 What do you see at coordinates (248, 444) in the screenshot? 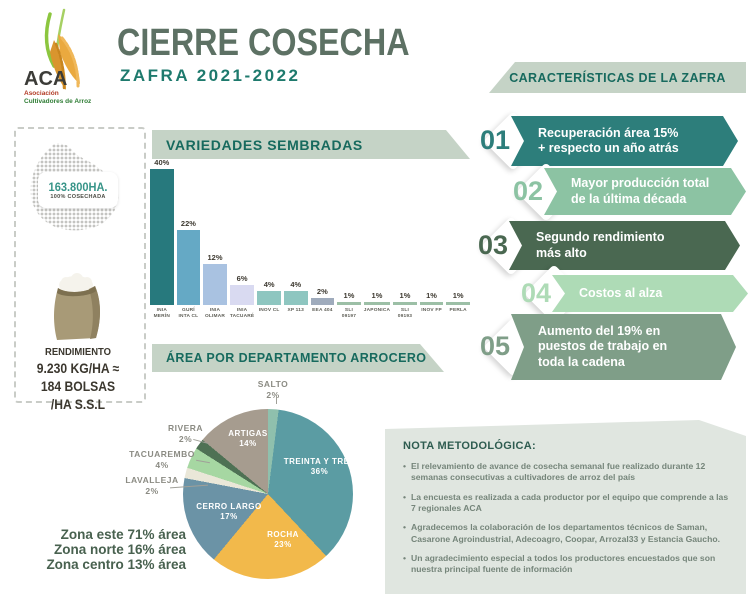
I see `pie-slice-value: 14%` at bounding box center [248, 444].